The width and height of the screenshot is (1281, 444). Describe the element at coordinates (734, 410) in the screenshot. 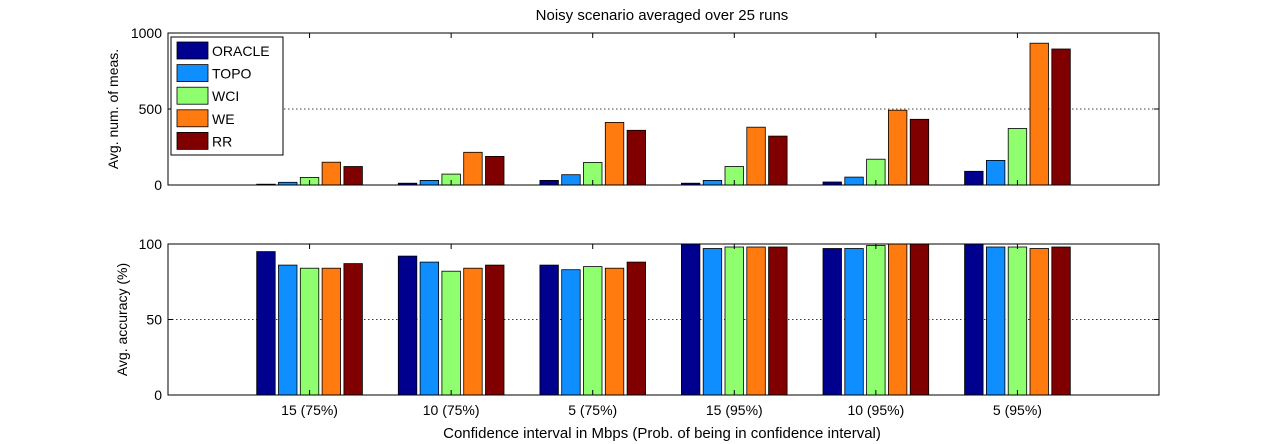

I see `x-tick-label: 15 (95%)` at that location.